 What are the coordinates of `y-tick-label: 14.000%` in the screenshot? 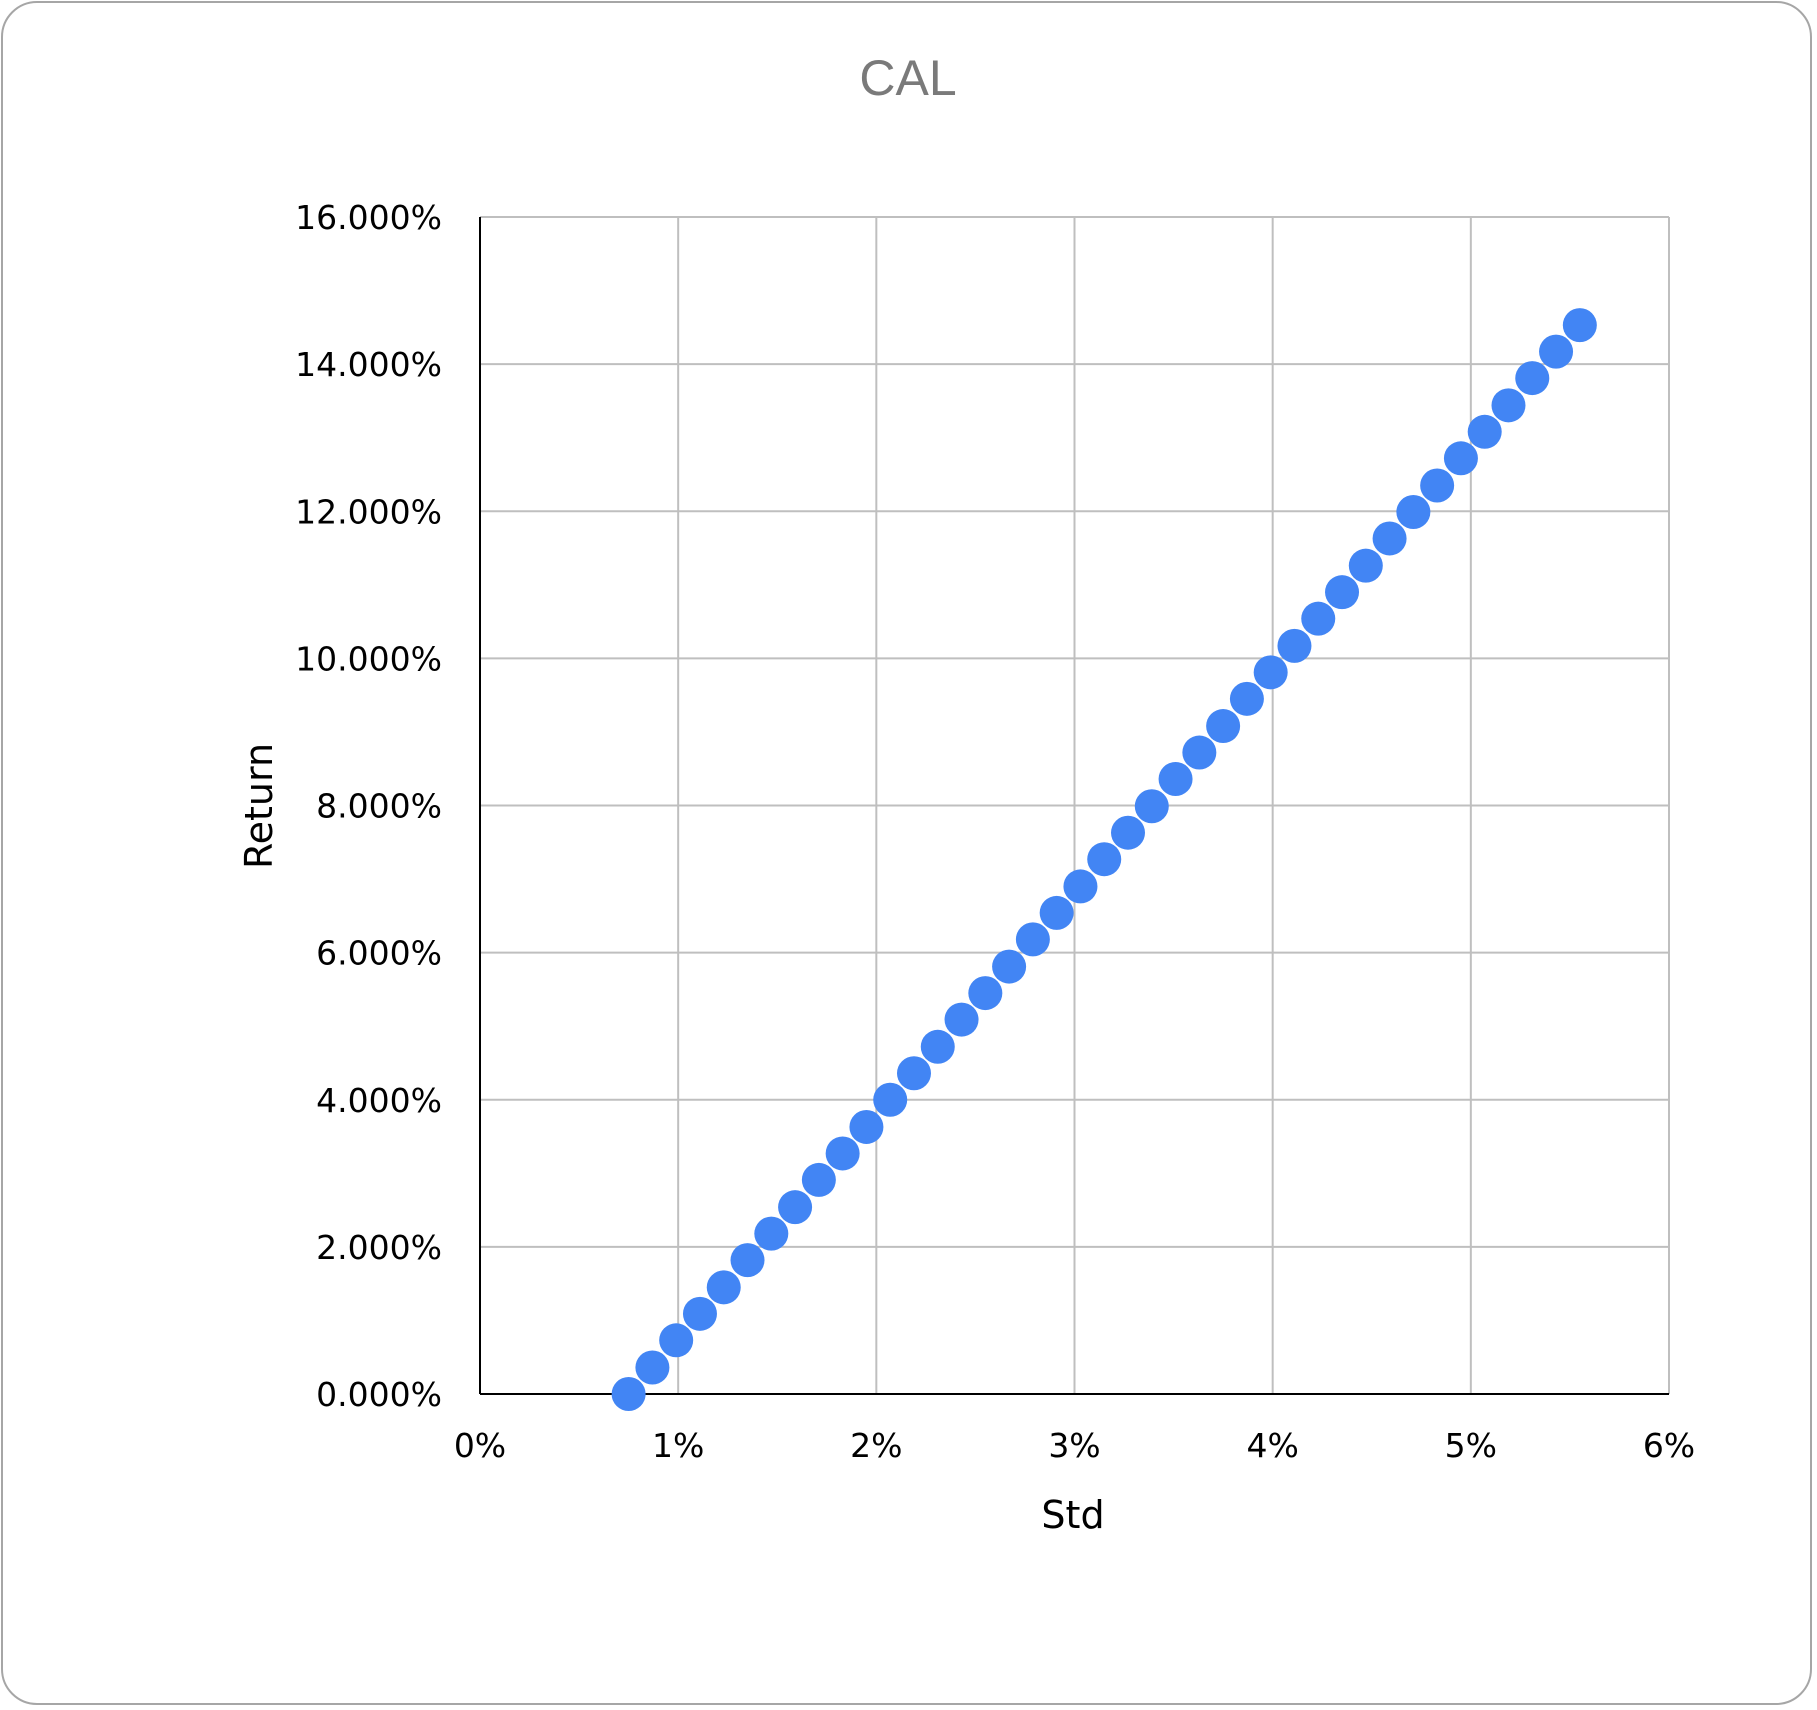 It's located at (368, 364).